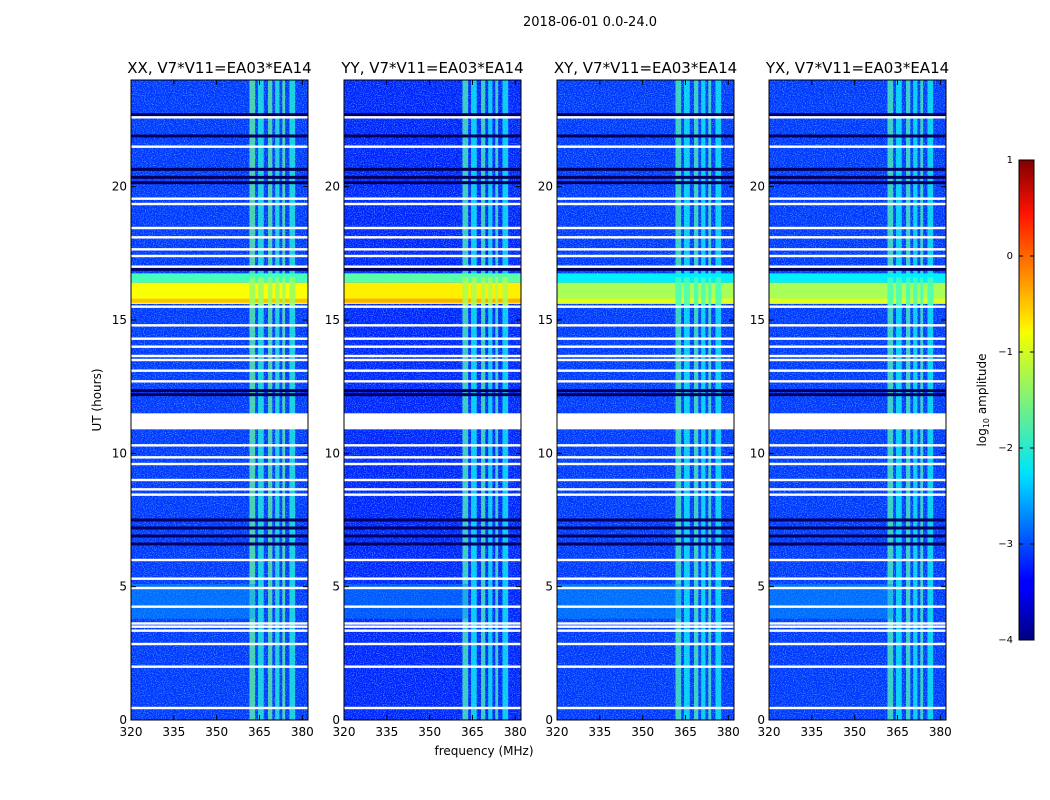 This screenshot has height=800, width=1050. Describe the element at coordinates (119, 320) in the screenshot. I see `y-tick-label: 15` at that location.